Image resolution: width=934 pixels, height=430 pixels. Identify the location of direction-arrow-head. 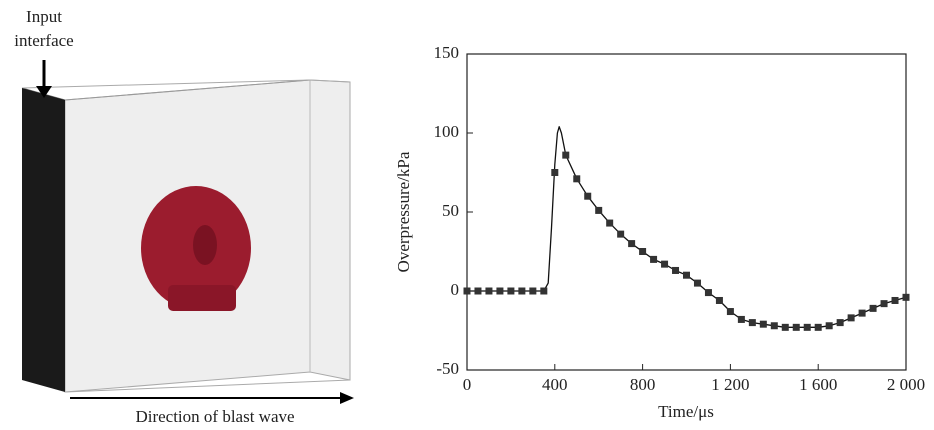
(347, 398).